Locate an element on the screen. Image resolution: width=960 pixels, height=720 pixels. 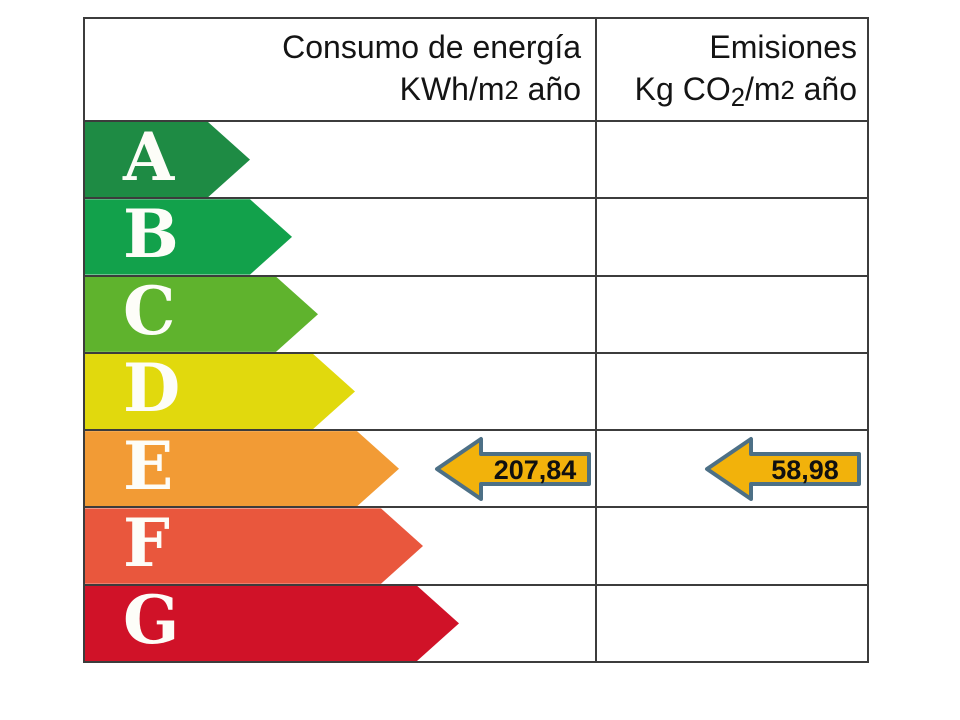
header-emissions: Emisiones Kg CO2/m2 año is located at coordinates (732, 69).